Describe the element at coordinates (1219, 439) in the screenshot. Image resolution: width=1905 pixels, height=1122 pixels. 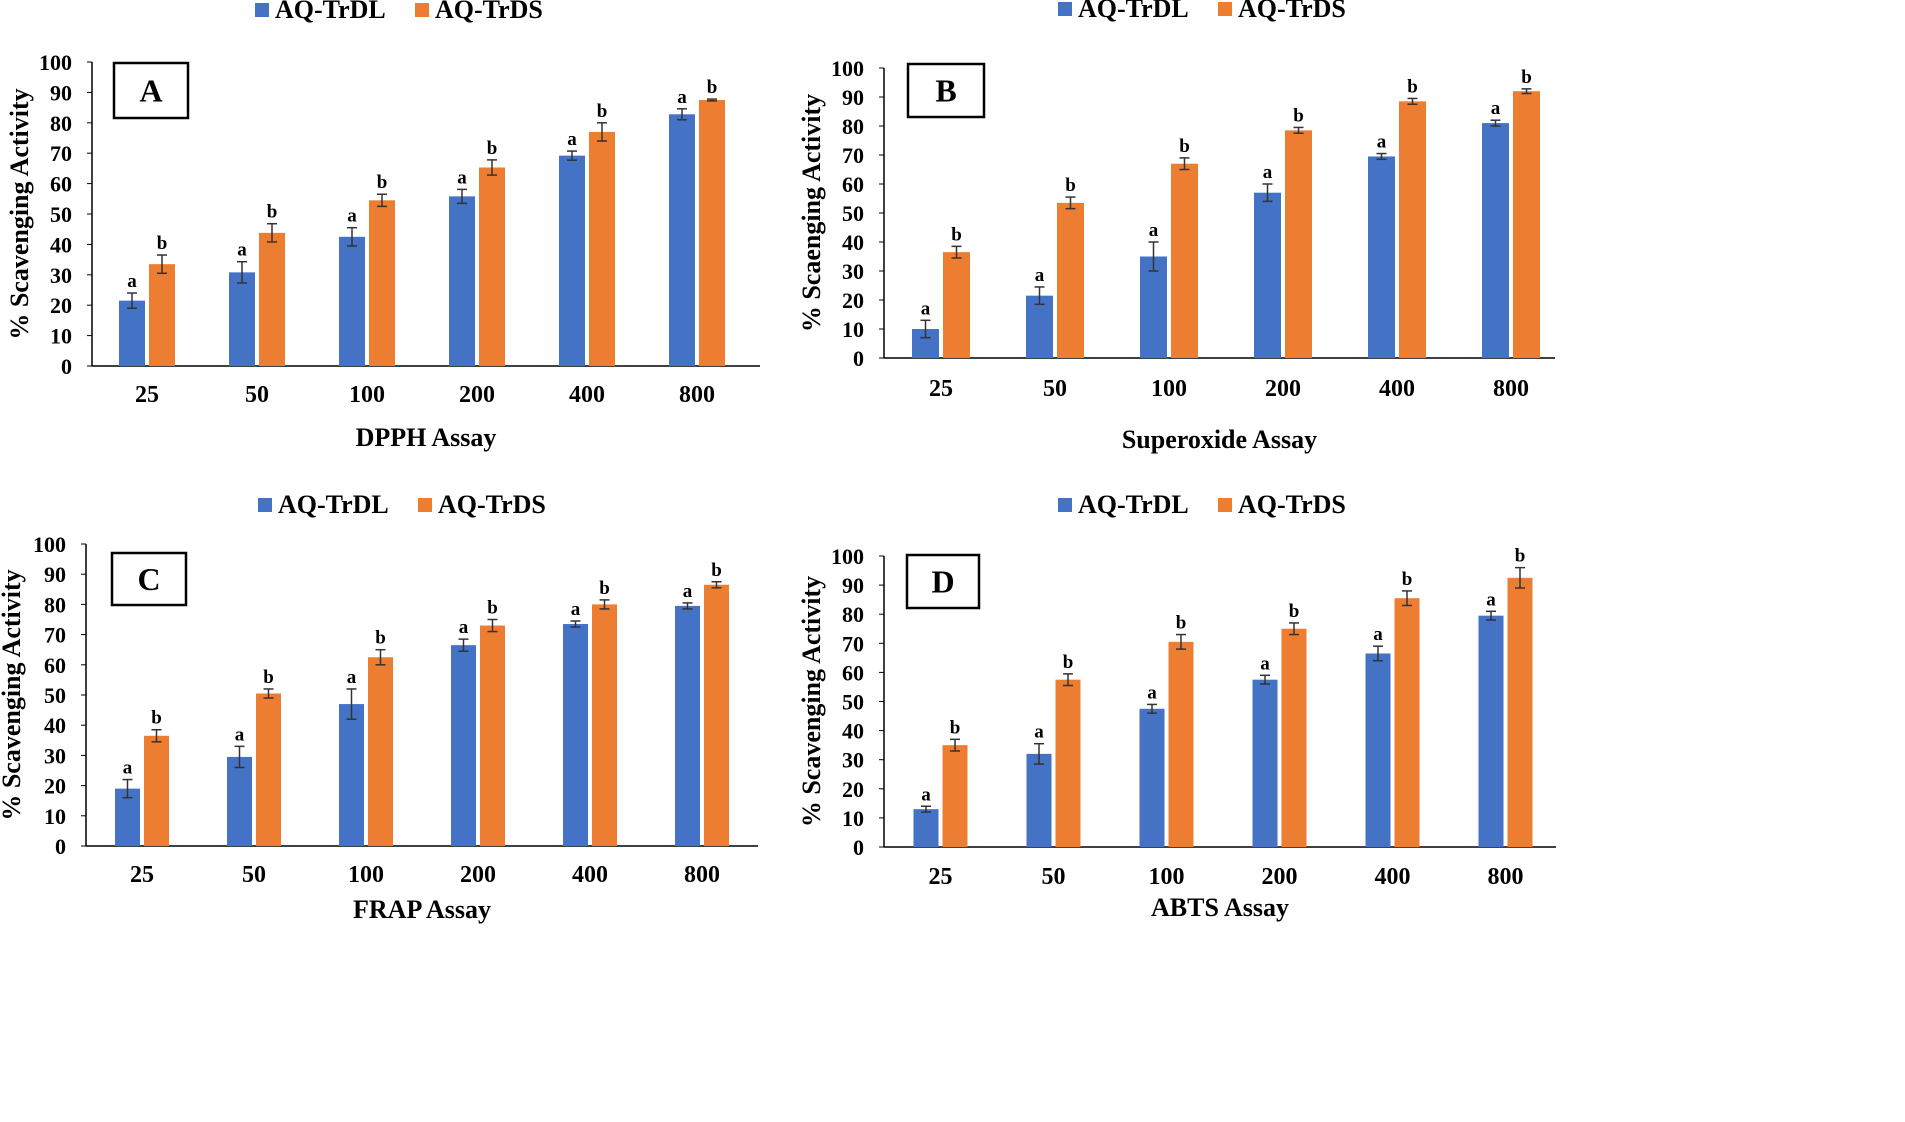
I see `x-axis-title: Superoxide Assay` at that location.